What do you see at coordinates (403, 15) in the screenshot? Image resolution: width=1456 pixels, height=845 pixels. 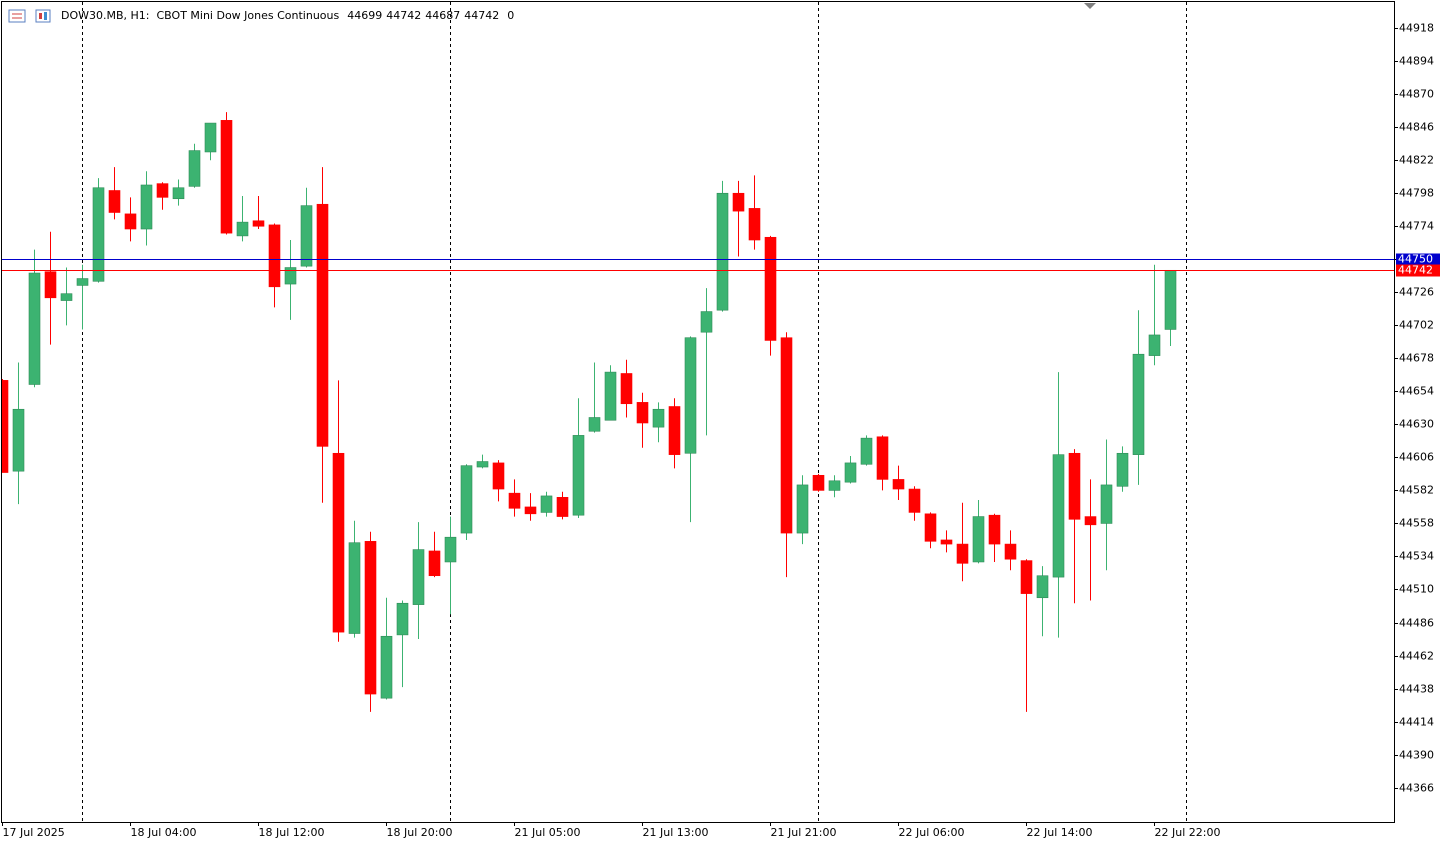 I see `readout-high: 44742` at bounding box center [403, 15].